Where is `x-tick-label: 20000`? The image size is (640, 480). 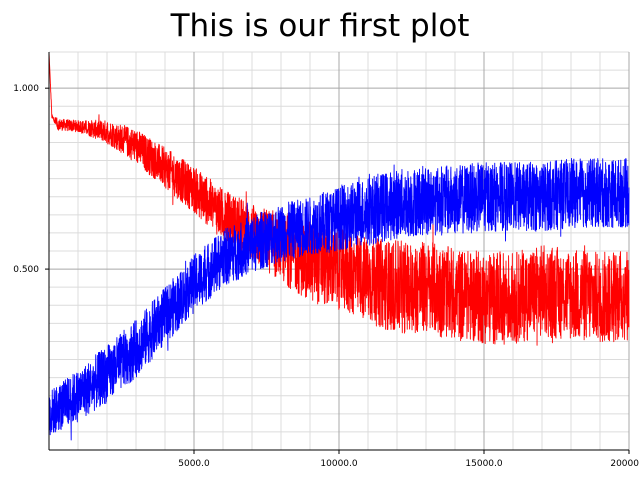
x-tick-label: 20000 is located at coordinates (624, 464).